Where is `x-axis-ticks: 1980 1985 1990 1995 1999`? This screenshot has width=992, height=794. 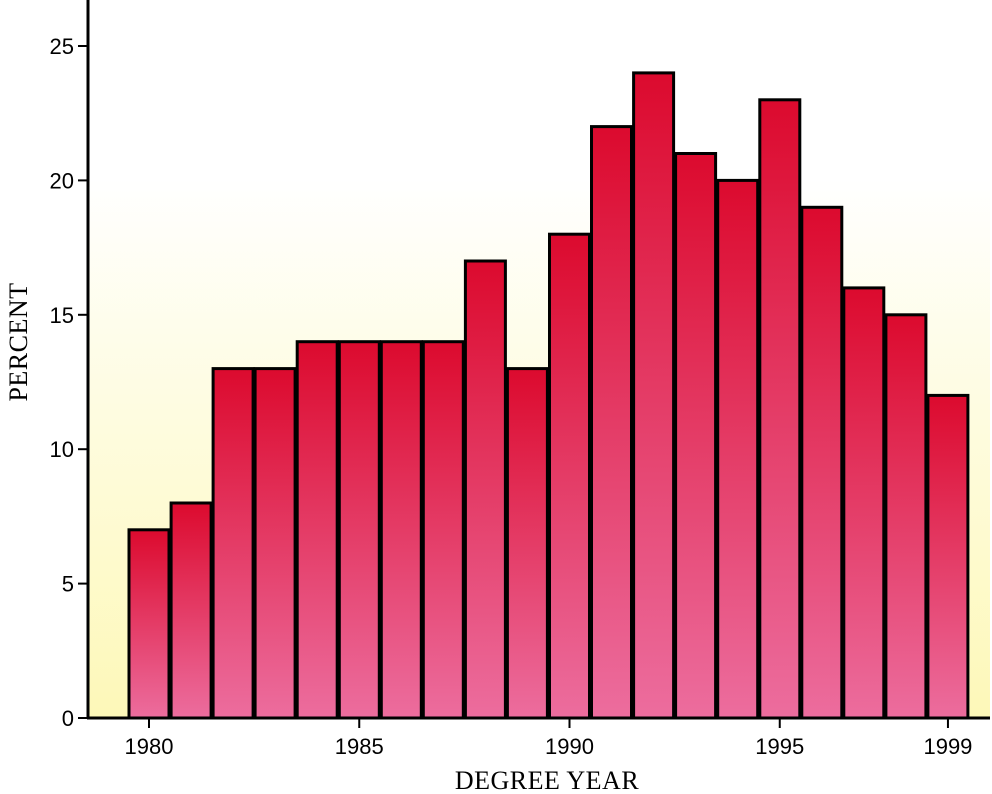 x-axis-ticks: 1980 1985 1990 1995 1999 is located at coordinates (548, 738).